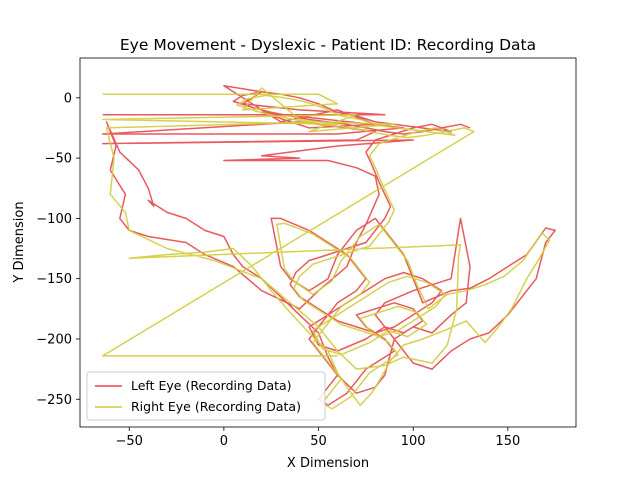  Describe the element at coordinates (224, 441) in the screenshot. I see `x-tick-label: 0` at that location.